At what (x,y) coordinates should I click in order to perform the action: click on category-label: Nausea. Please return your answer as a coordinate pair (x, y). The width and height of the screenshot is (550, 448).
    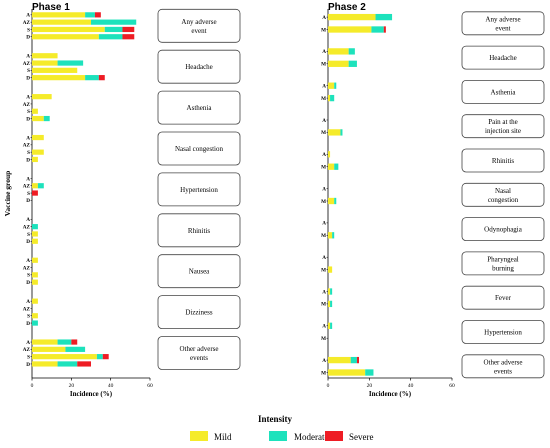
    Looking at the image, I should click on (199, 272).